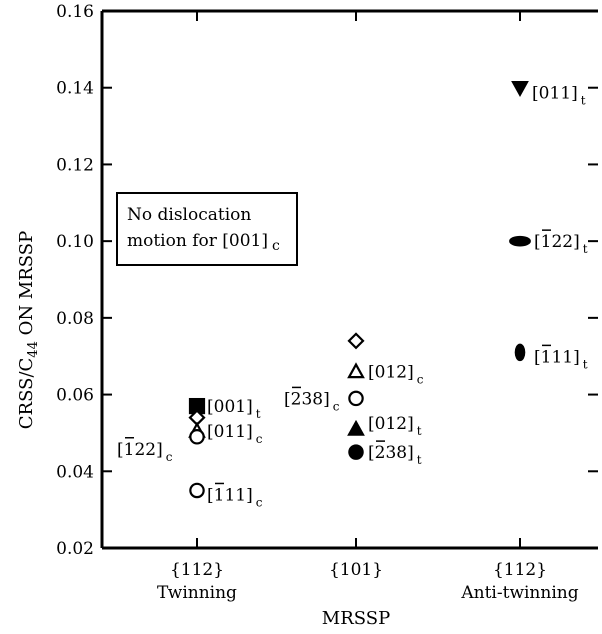  I want to click on point-label: [111] c, so click(235, 497).